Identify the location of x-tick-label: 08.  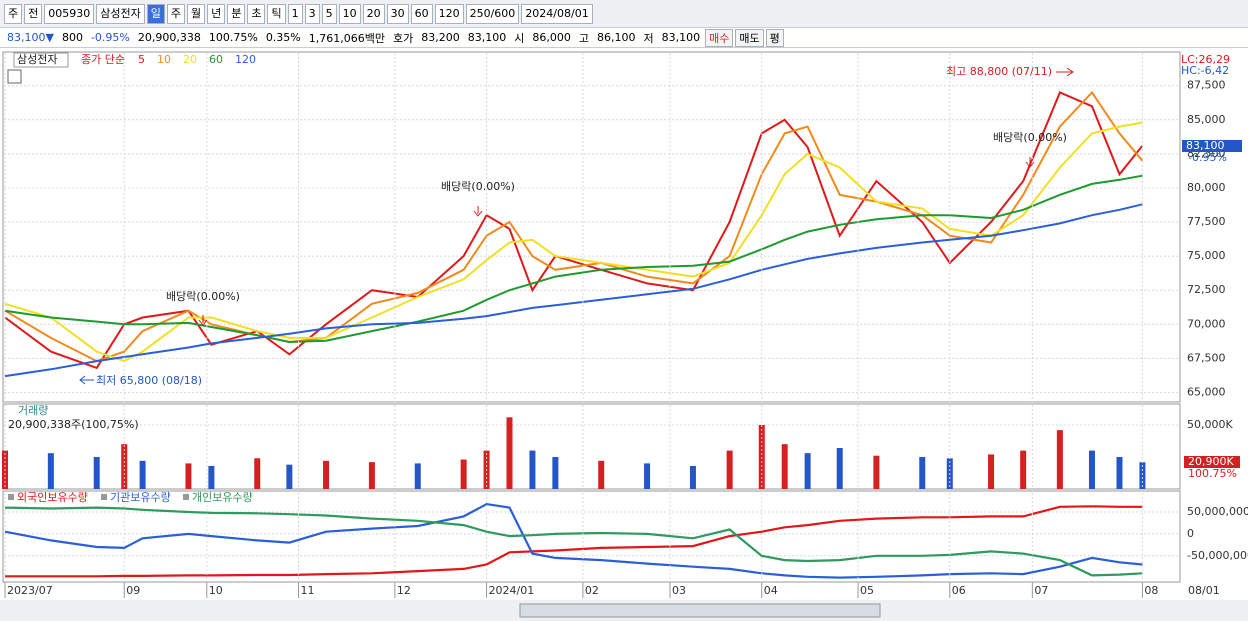
(1151, 590).